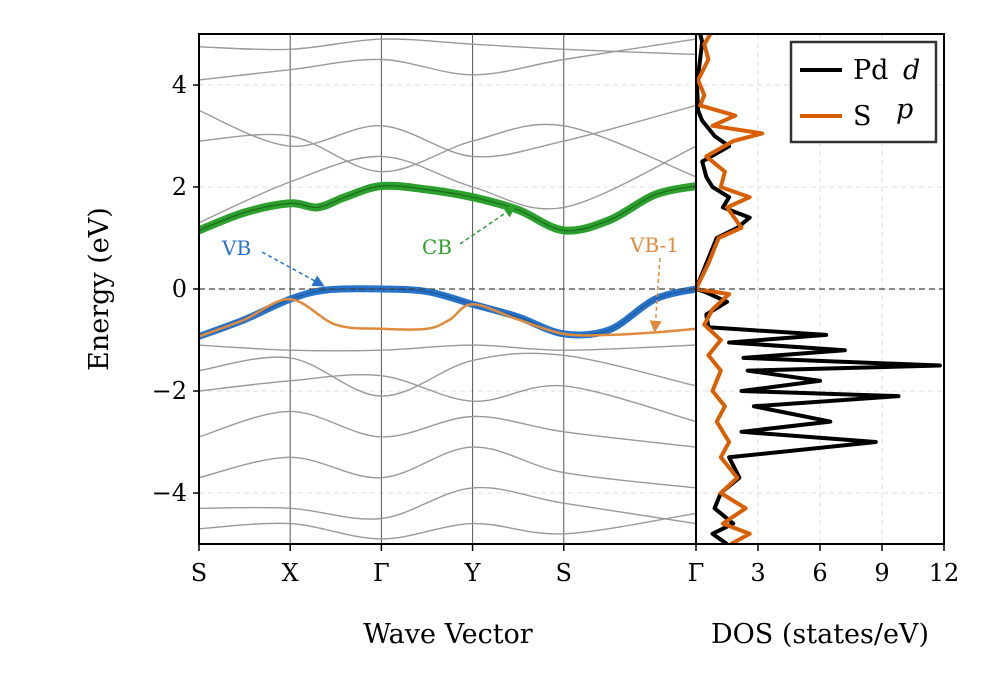  What do you see at coordinates (911, 70) in the screenshot?
I see `legend-label-italic: d` at bounding box center [911, 70].